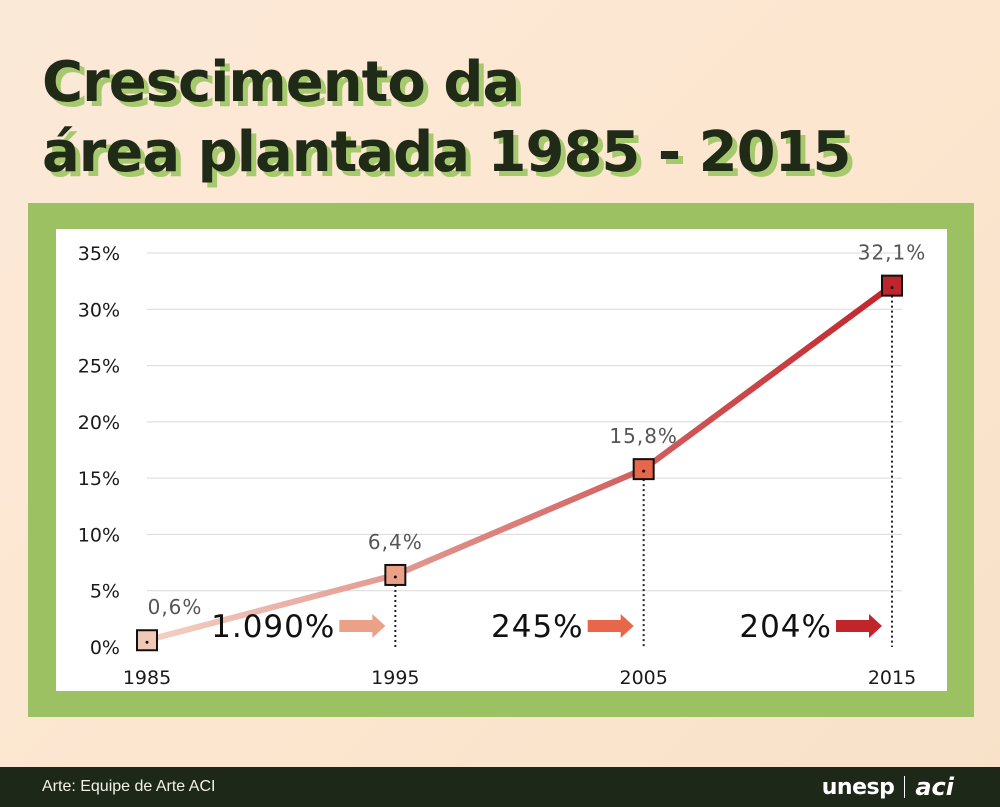 This screenshot has height=807, width=1000. I want to click on y-tick-label: 20%, so click(99, 423).